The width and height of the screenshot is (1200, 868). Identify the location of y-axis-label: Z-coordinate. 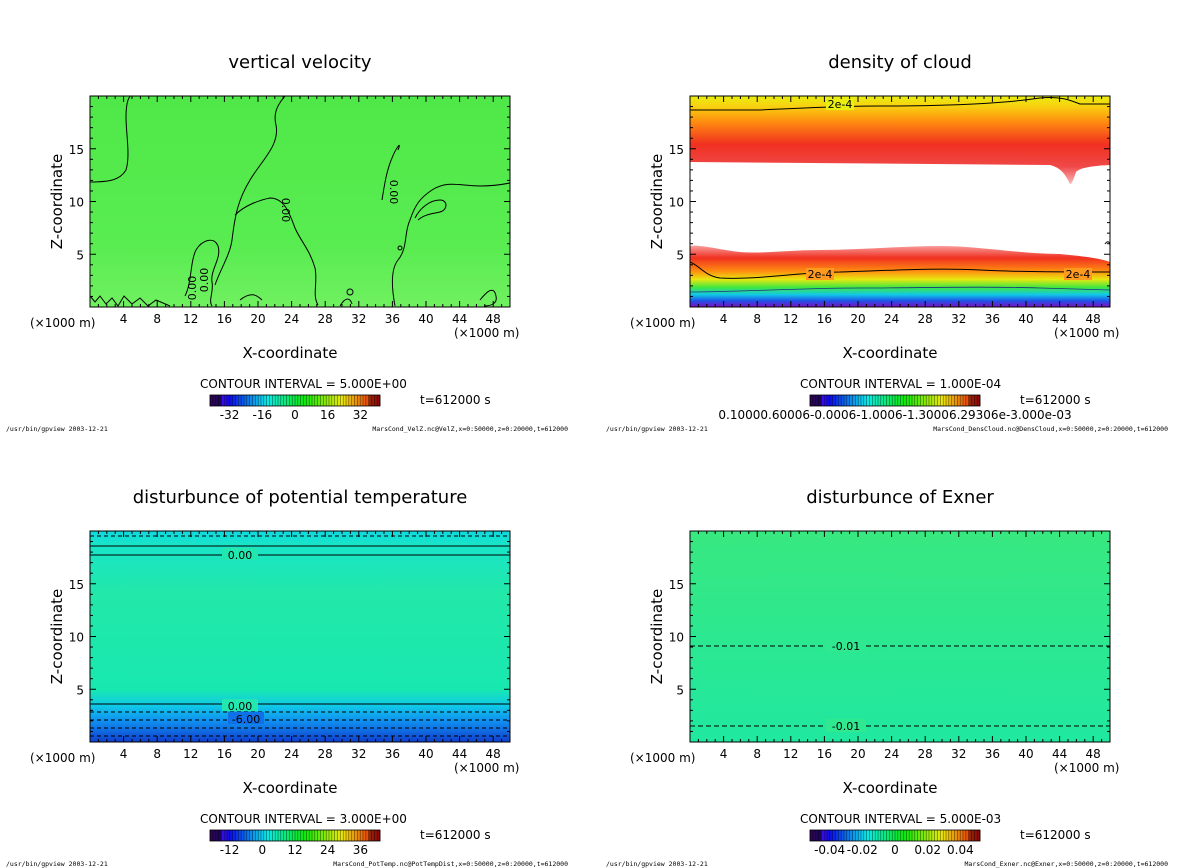
(57, 636).